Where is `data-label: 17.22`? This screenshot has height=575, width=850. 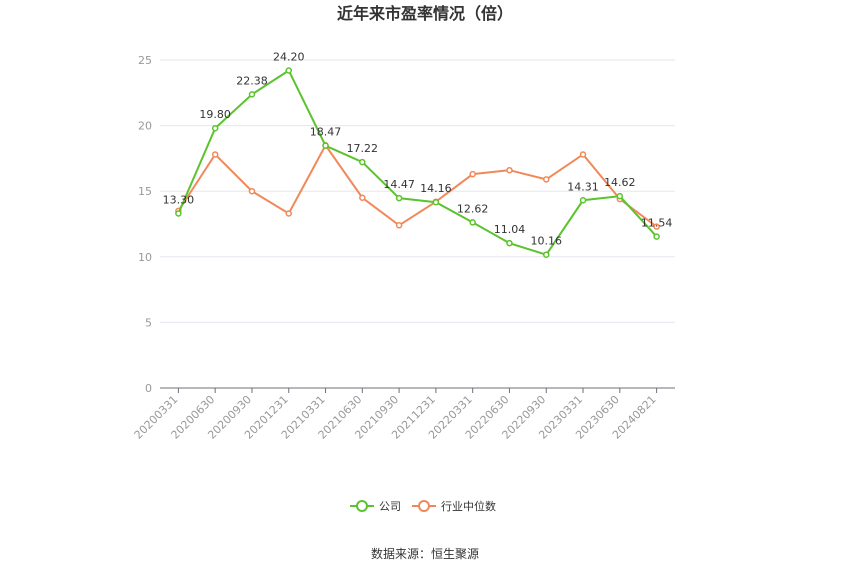 data-label: 17.22 is located at coordinates (363, 148).